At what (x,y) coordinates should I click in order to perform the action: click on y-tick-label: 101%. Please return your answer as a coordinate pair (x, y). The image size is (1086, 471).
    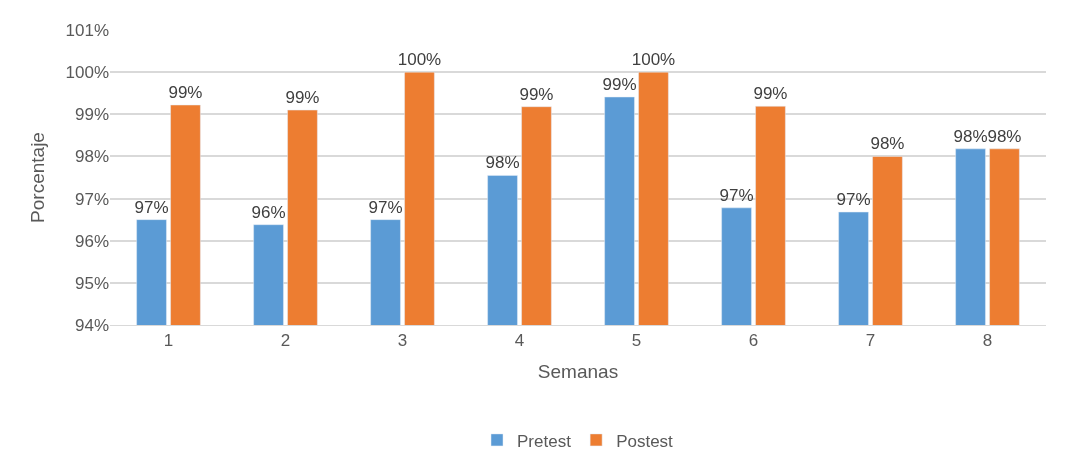
    Looking at the image, I should click on (87, 30).